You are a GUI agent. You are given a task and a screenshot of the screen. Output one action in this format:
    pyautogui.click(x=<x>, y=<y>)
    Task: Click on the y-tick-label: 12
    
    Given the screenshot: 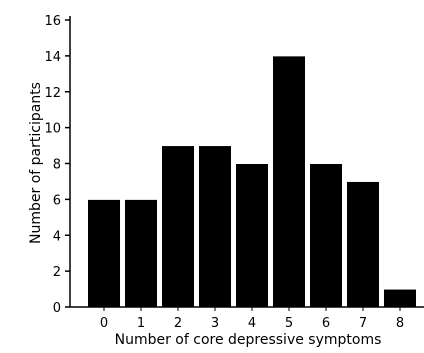 What is the action you would take?
    pyautogui.click(x=52, y=93)
    